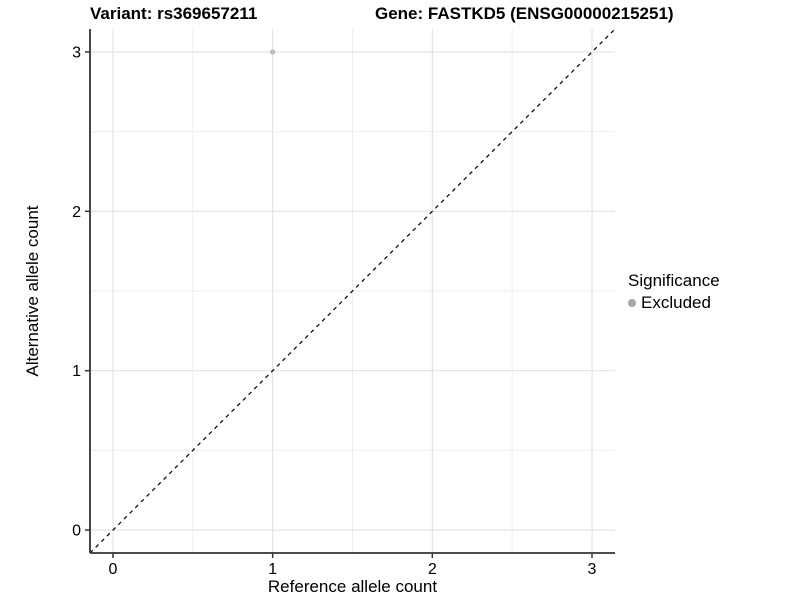  Describe the element at coordinates (272, 569) in the screenshot. I see `x-tick-label: 1` at that location.